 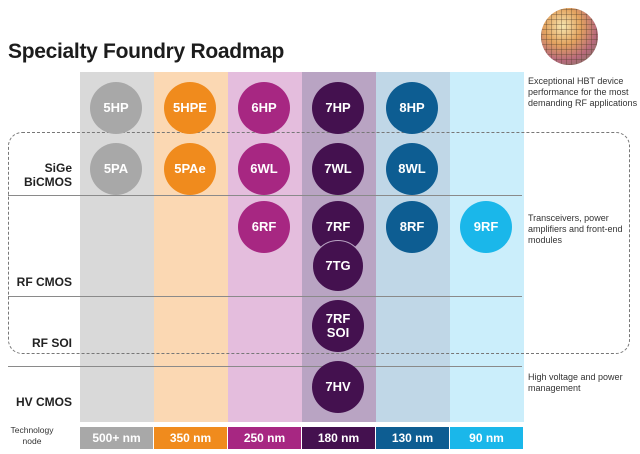 What do you see at coordinates (116, 169) in the screenshot?
I see `bubble-5pa: 5PA` at bounding box center [116, 169].